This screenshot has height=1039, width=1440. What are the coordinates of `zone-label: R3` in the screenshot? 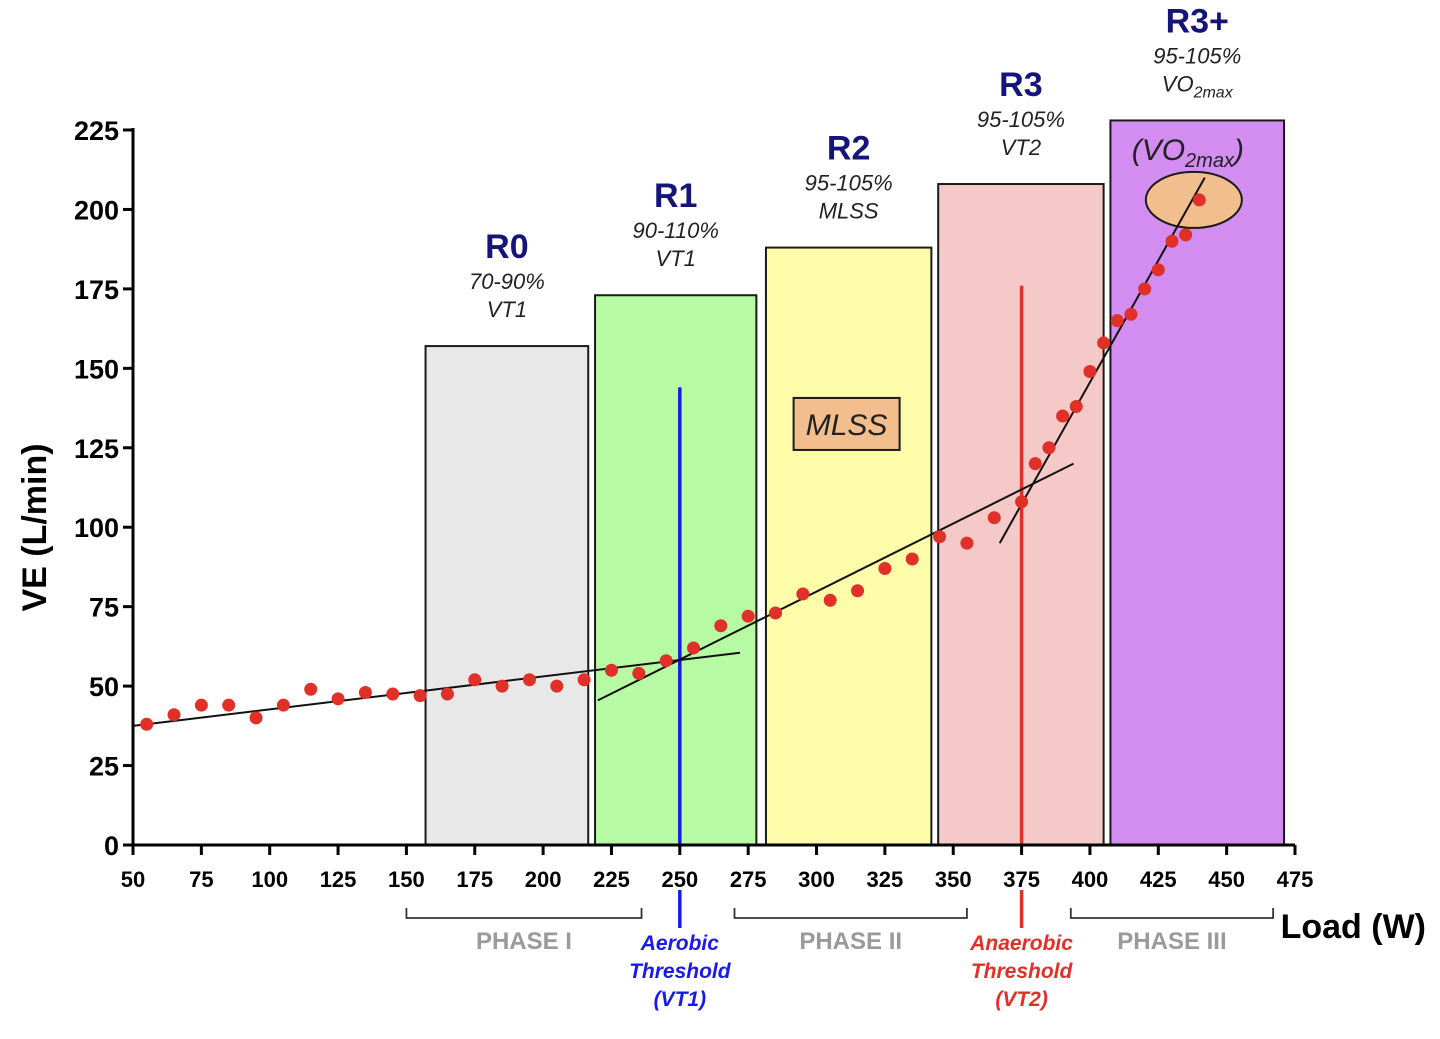 It's located at (1020, 85).